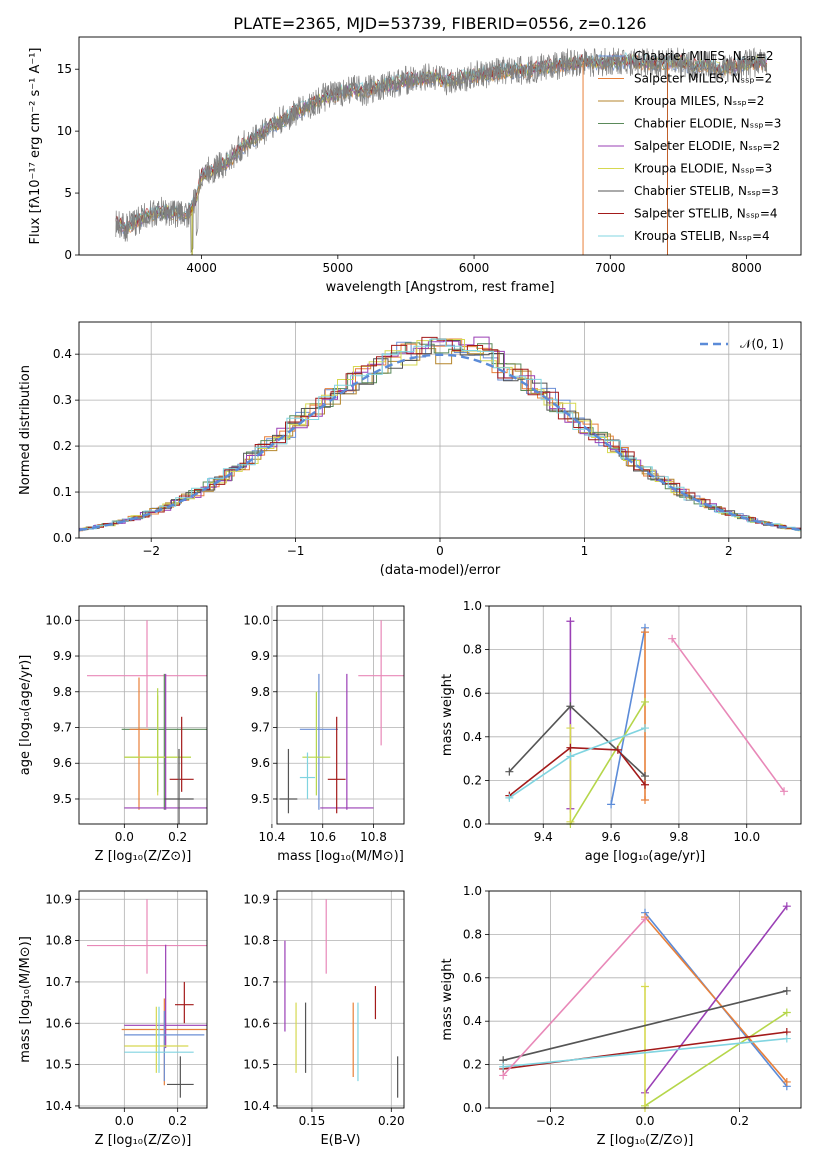 The height and width of the screenshot is (1170, 819). I want to click on y-tick-label: 0, so click(68, 255).